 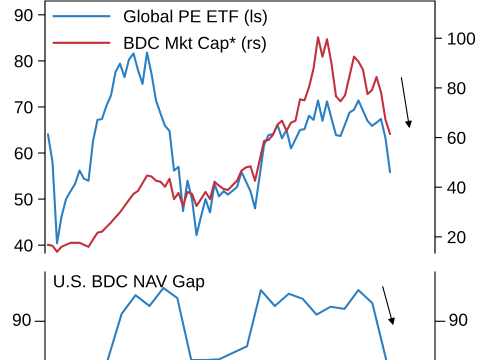 I want to click on y2-tick-label: 60, so click(x=457, y=138).